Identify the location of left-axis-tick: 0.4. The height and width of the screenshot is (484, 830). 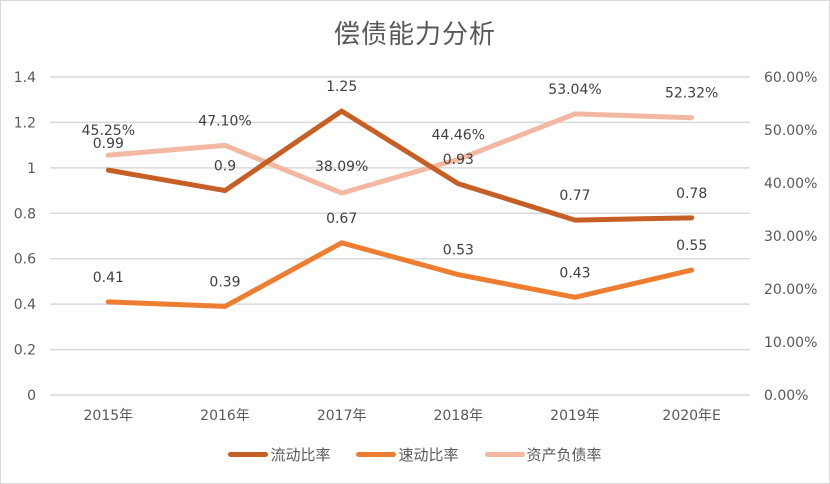
(25, 305).